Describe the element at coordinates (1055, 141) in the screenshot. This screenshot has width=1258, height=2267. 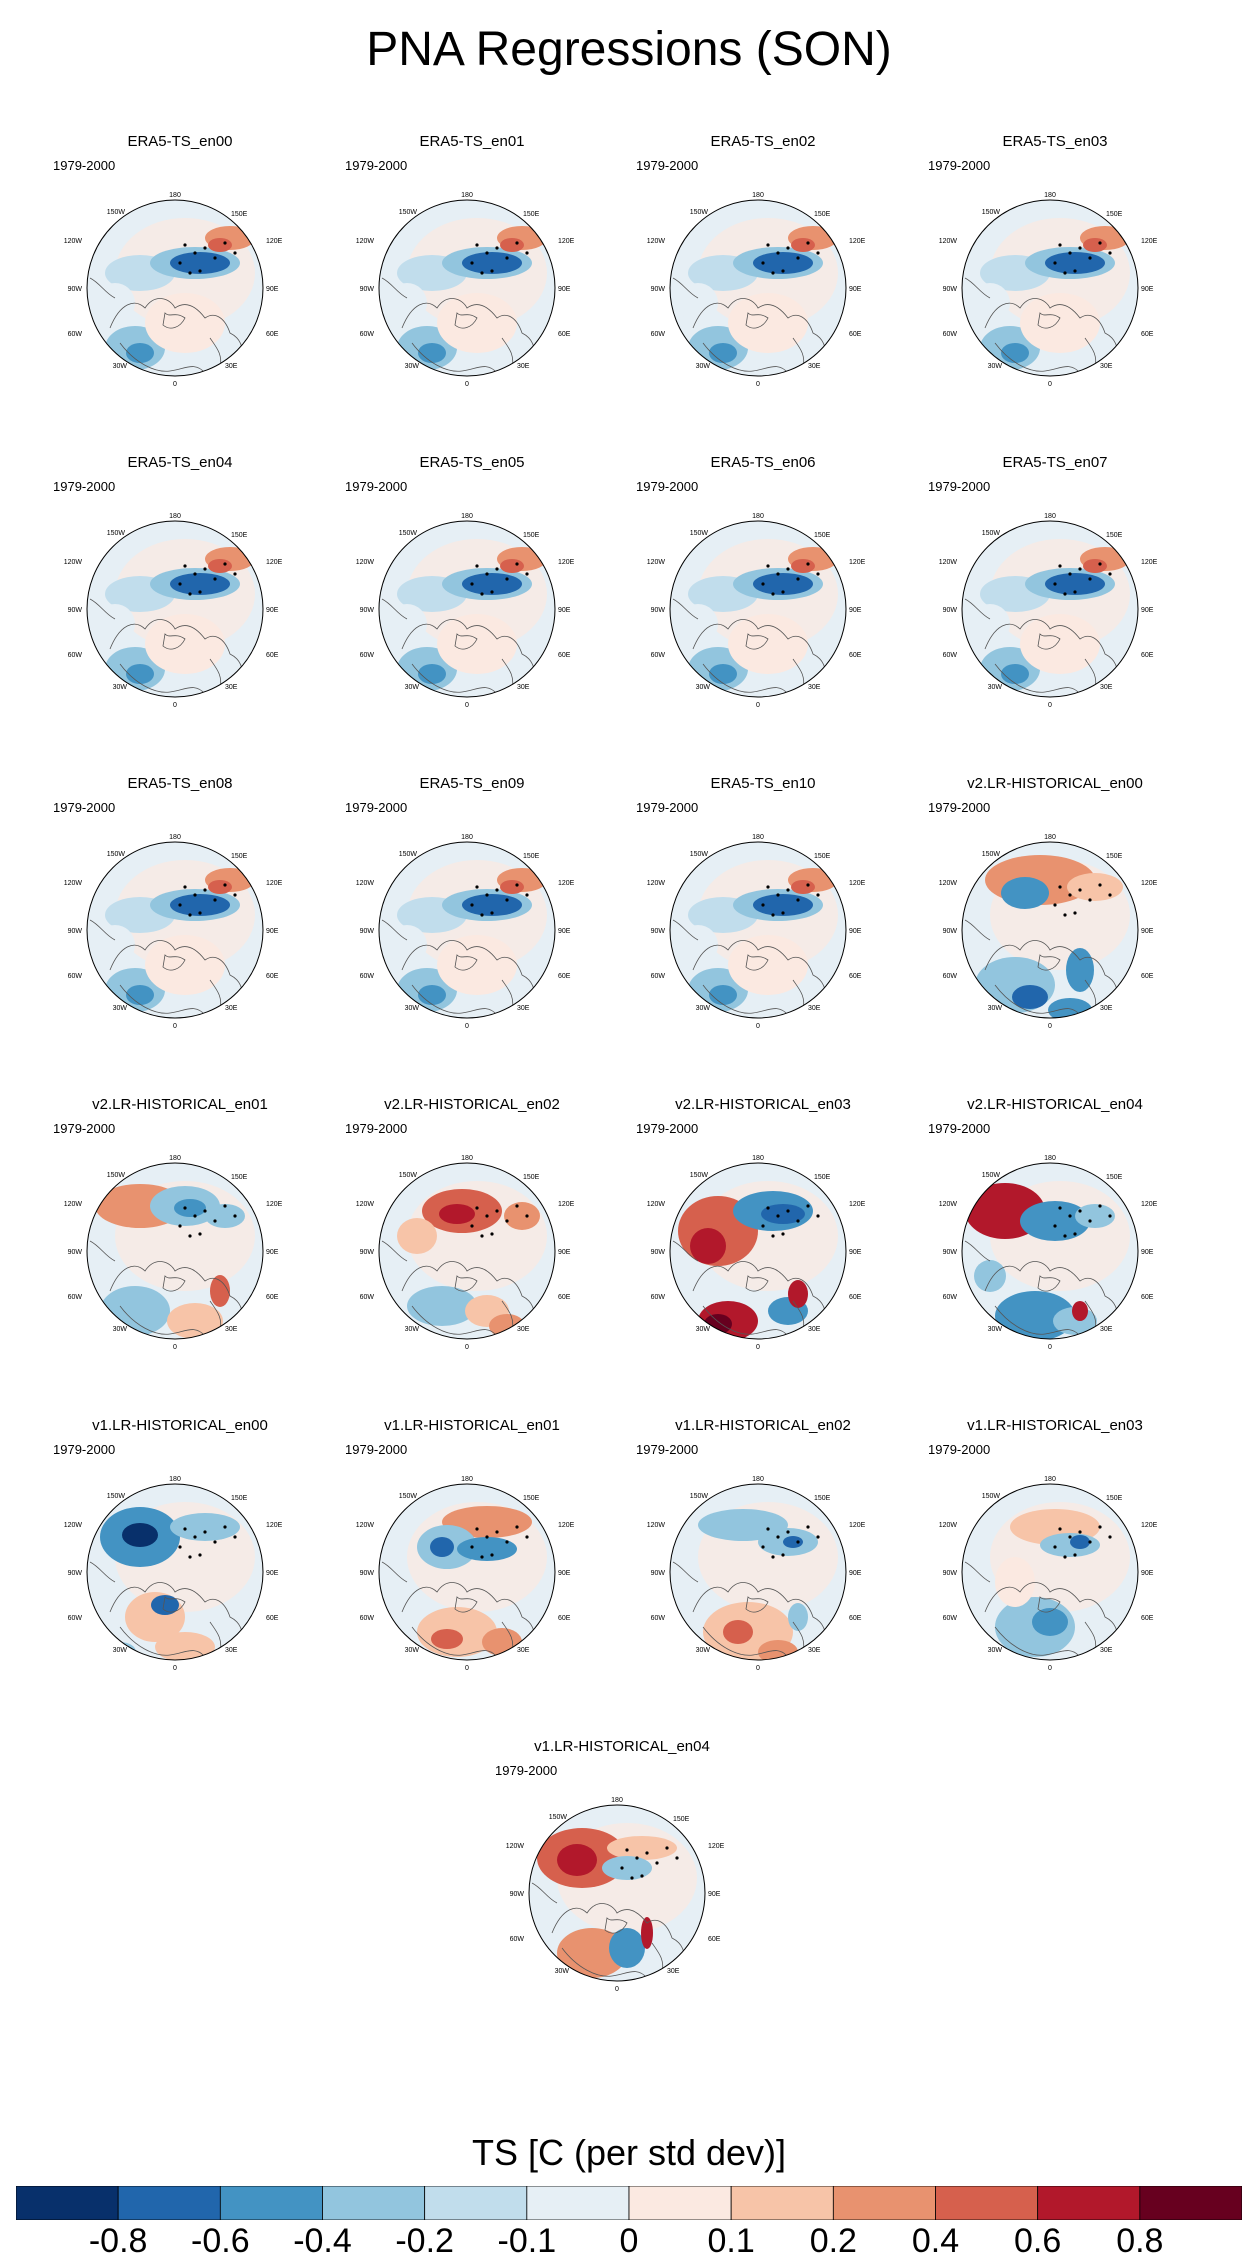
I see `panel-title: ERA5-TS_en03` at that location.